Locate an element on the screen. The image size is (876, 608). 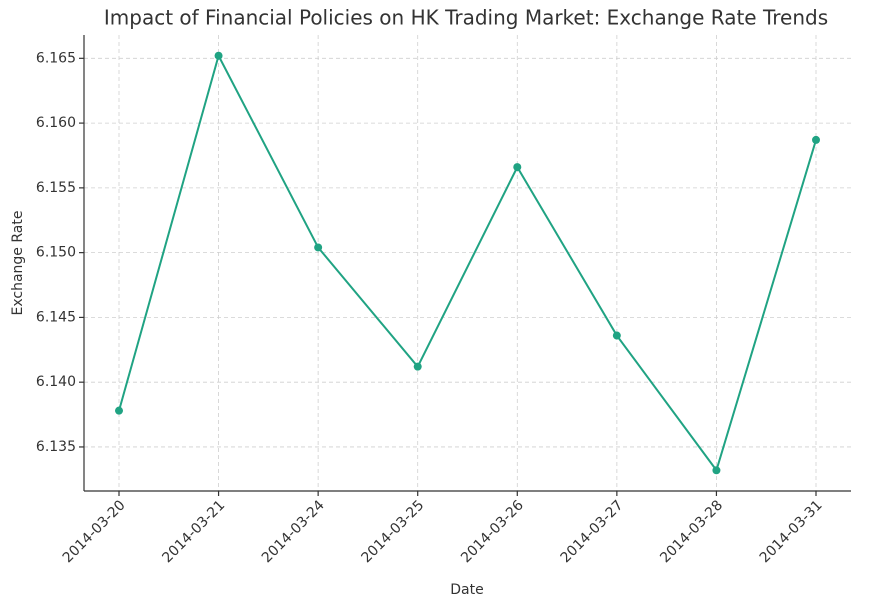
x-tick-label: 2014-03-25 is located at coordinates (393, 531).